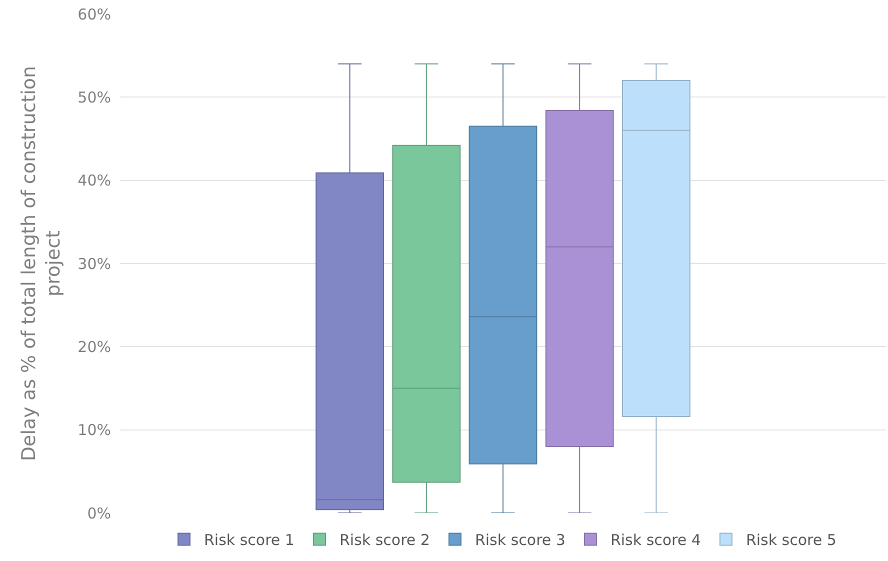 The image size is (888, 561). I want to click on legend-label: Risk score 4, so click(655, 540).